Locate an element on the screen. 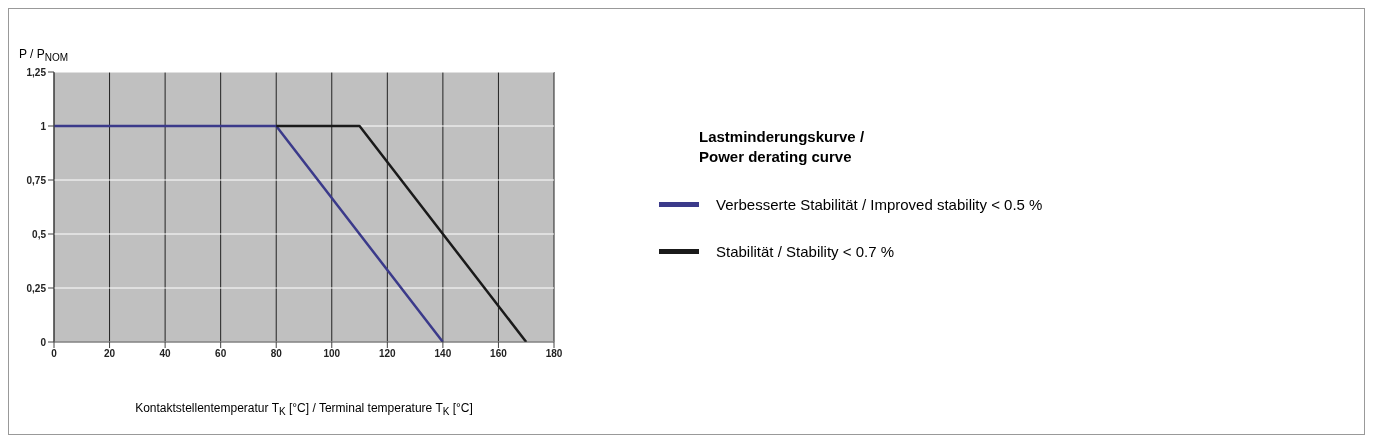 This screenshot has width=1373, height=443. x-tick-label: 180 is located at coordinates (554, 354).